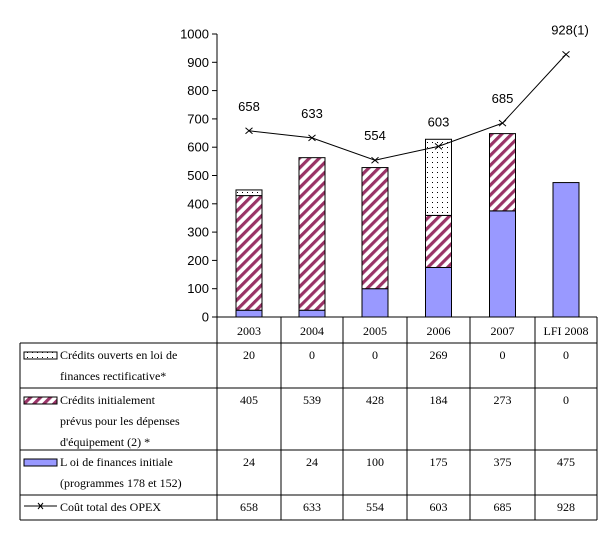 This screenshot has height=534, width=616. I want to click on table-cell-value: 475, so click(566, 462).